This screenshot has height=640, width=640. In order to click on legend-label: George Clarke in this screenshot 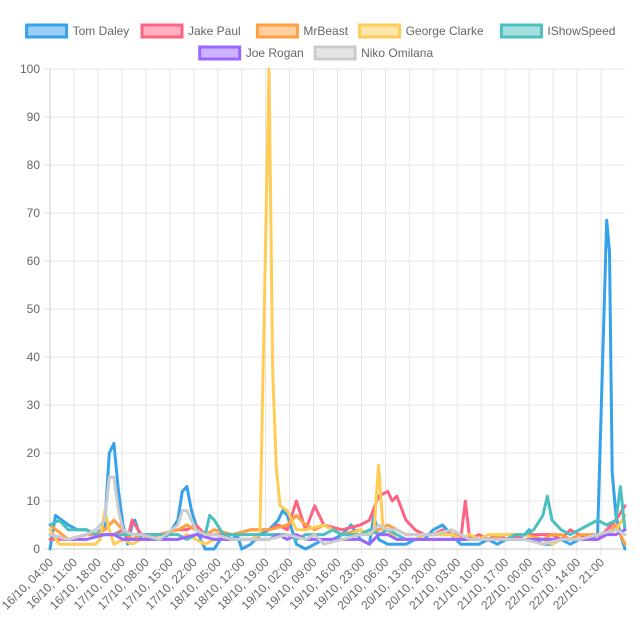, I will do `click(445, 31)`.